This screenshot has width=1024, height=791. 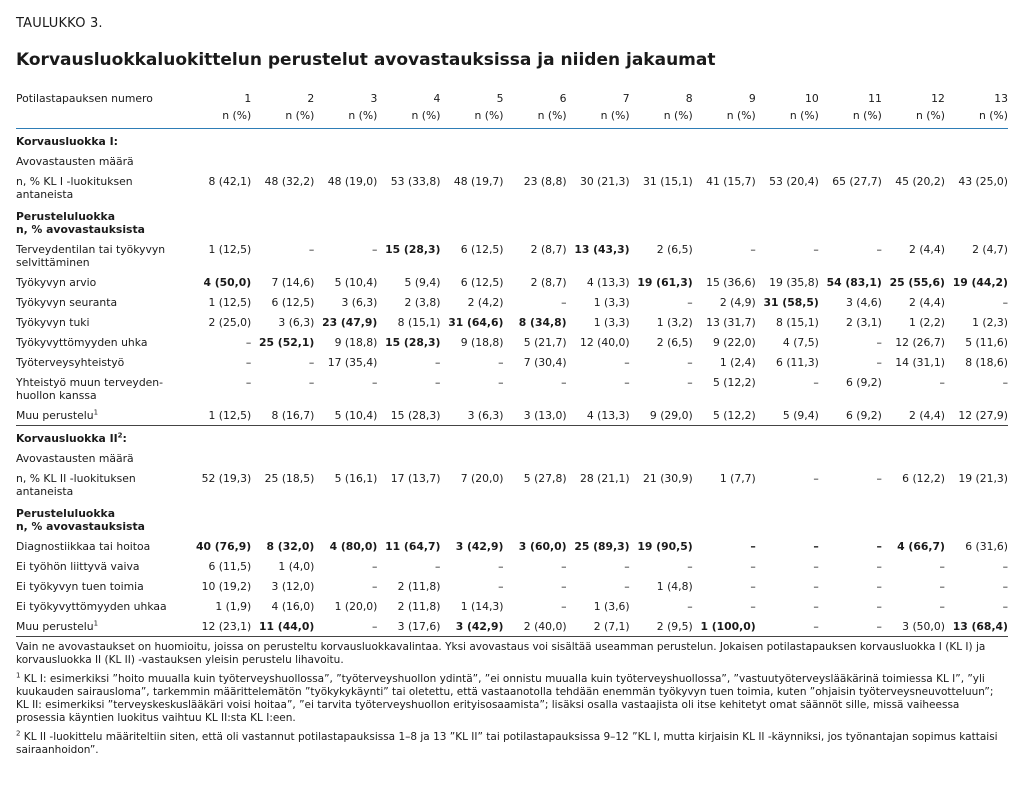 What do you see at coordinates (356, 282) in the screenshot?
I see `table-cell: 5 (10,4)` at bounding box center [356, 282].